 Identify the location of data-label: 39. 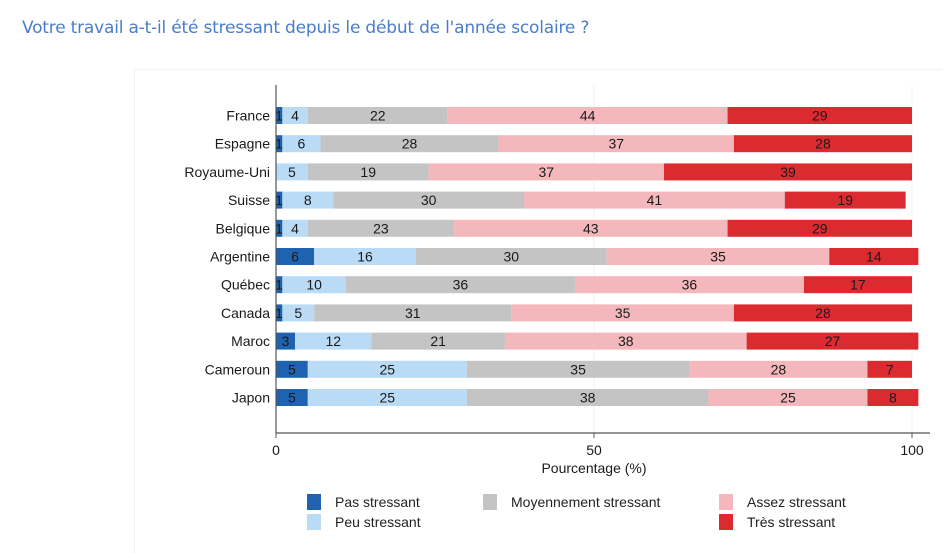
(788, 172).